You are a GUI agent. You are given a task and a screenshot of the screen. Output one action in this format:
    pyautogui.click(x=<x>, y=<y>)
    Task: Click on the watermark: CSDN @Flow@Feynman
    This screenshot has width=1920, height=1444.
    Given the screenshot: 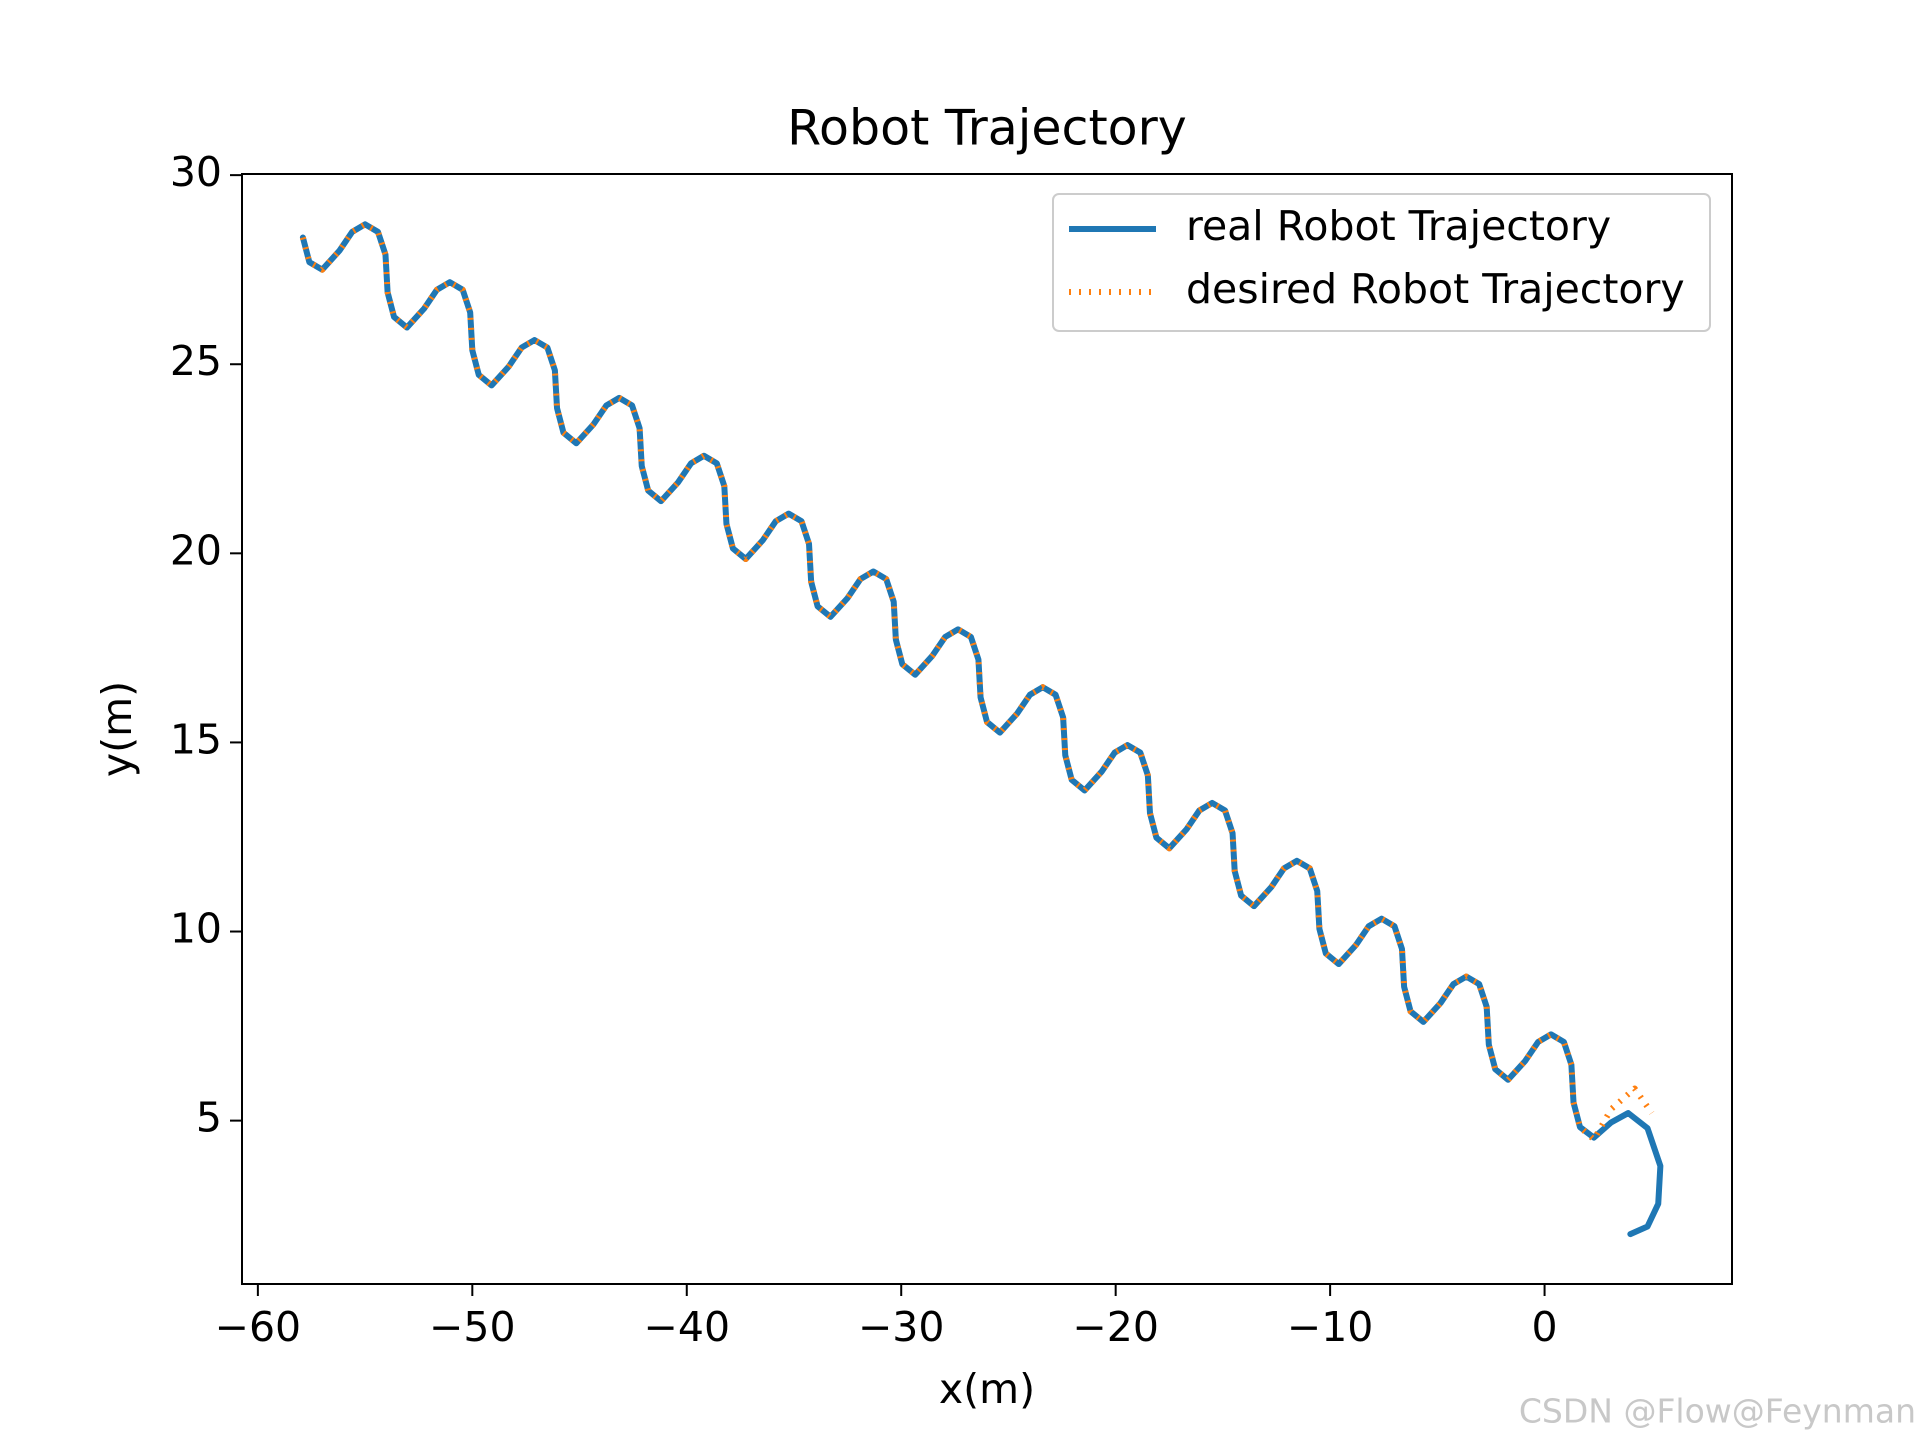 What is the action you would take?
    pyautogui.click(x=1717, y=1411)
    